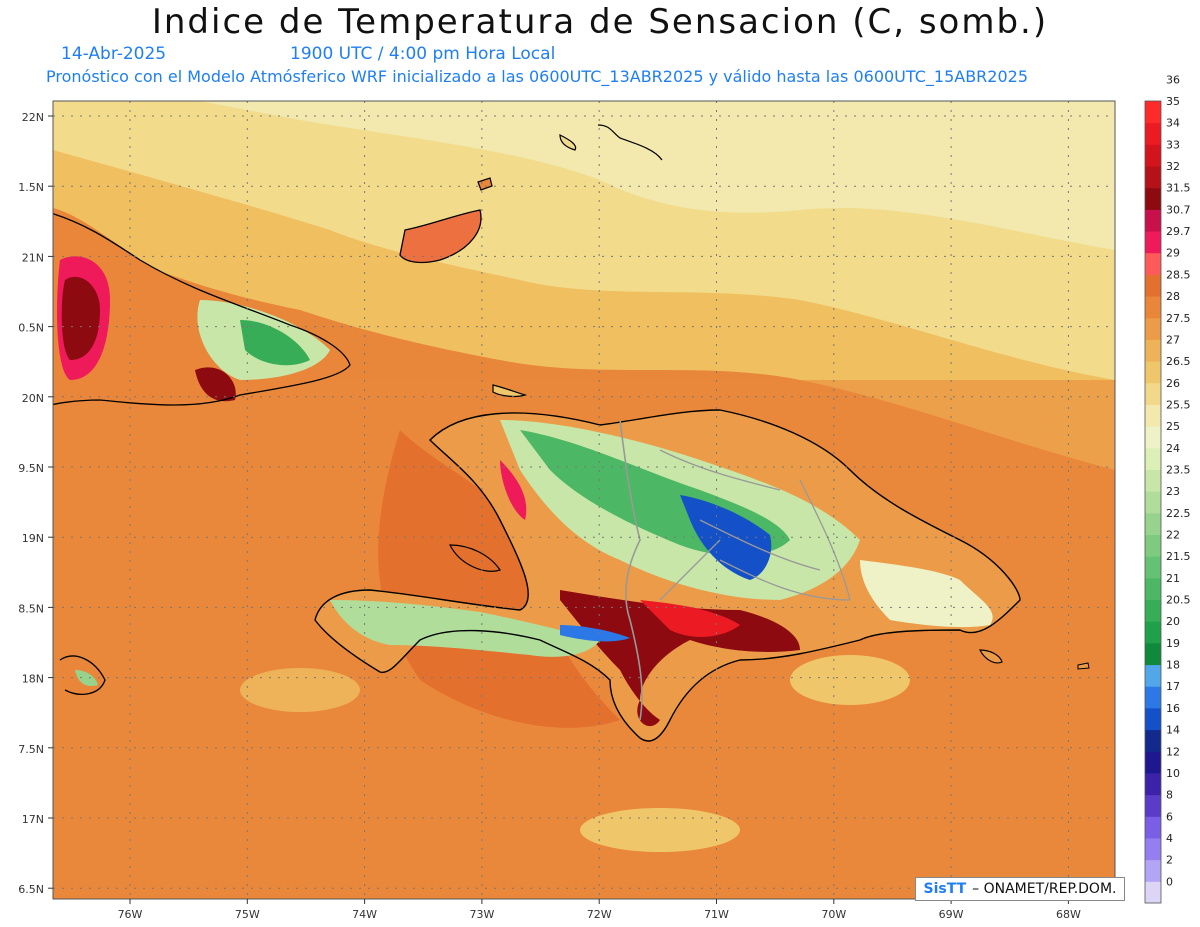 The height and width of the screenshot is (927, 1200). I want to click on lon-label: 69W, so click(951, 914).